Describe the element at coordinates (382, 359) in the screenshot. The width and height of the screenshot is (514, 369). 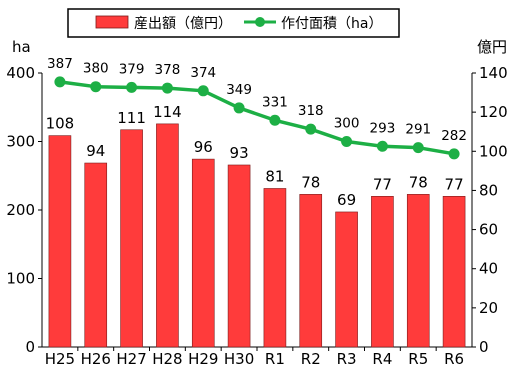
I see `x-tick-label: R4` at that location.